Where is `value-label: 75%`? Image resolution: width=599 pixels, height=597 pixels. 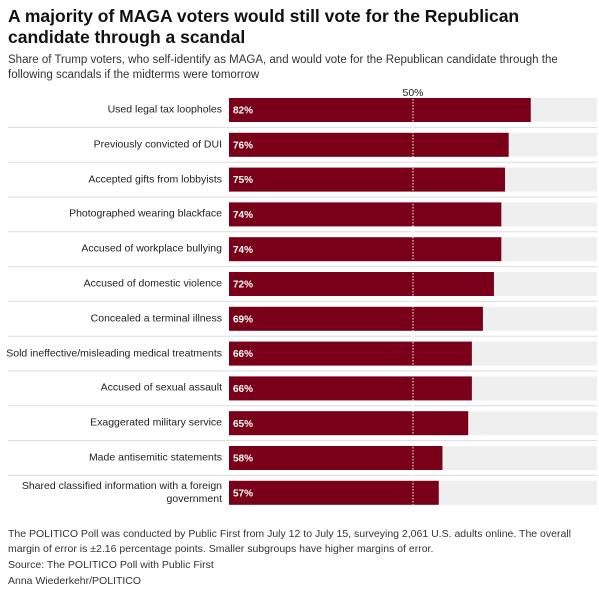
value-label: 75% is located at coordinates (243, 180).